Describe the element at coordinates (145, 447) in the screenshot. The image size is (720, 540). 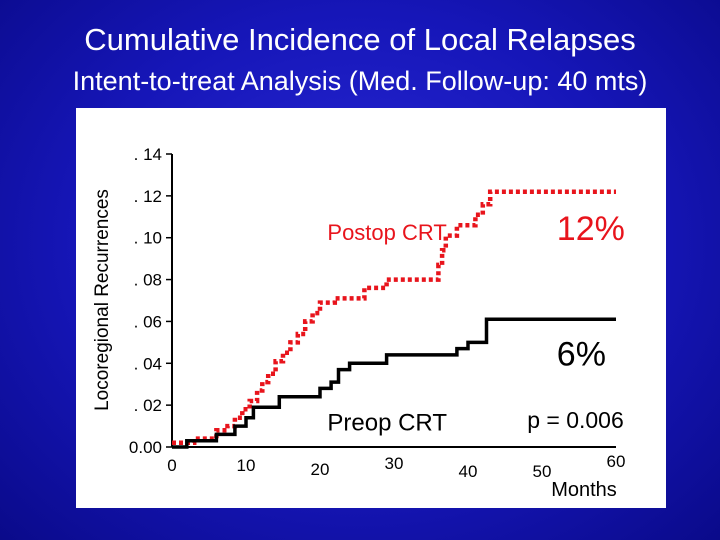
I see `y-tick-label: 0.00` at that location.